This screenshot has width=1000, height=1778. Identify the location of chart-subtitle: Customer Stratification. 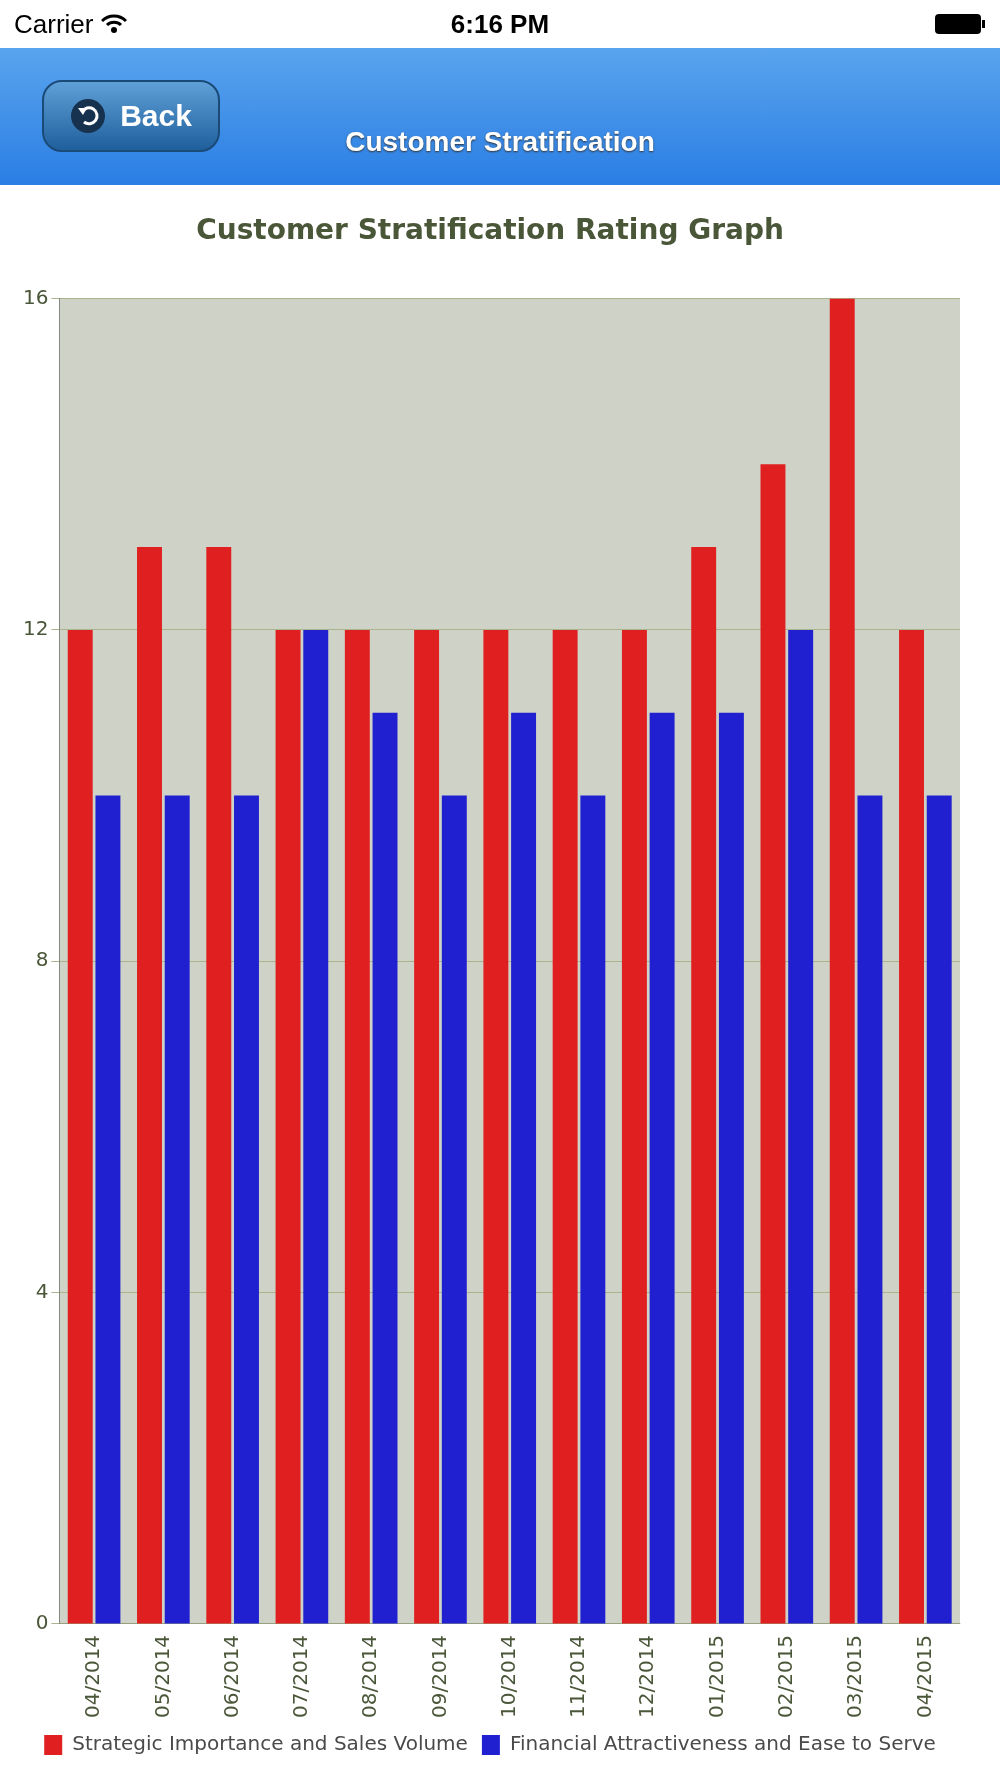
(500, 141).